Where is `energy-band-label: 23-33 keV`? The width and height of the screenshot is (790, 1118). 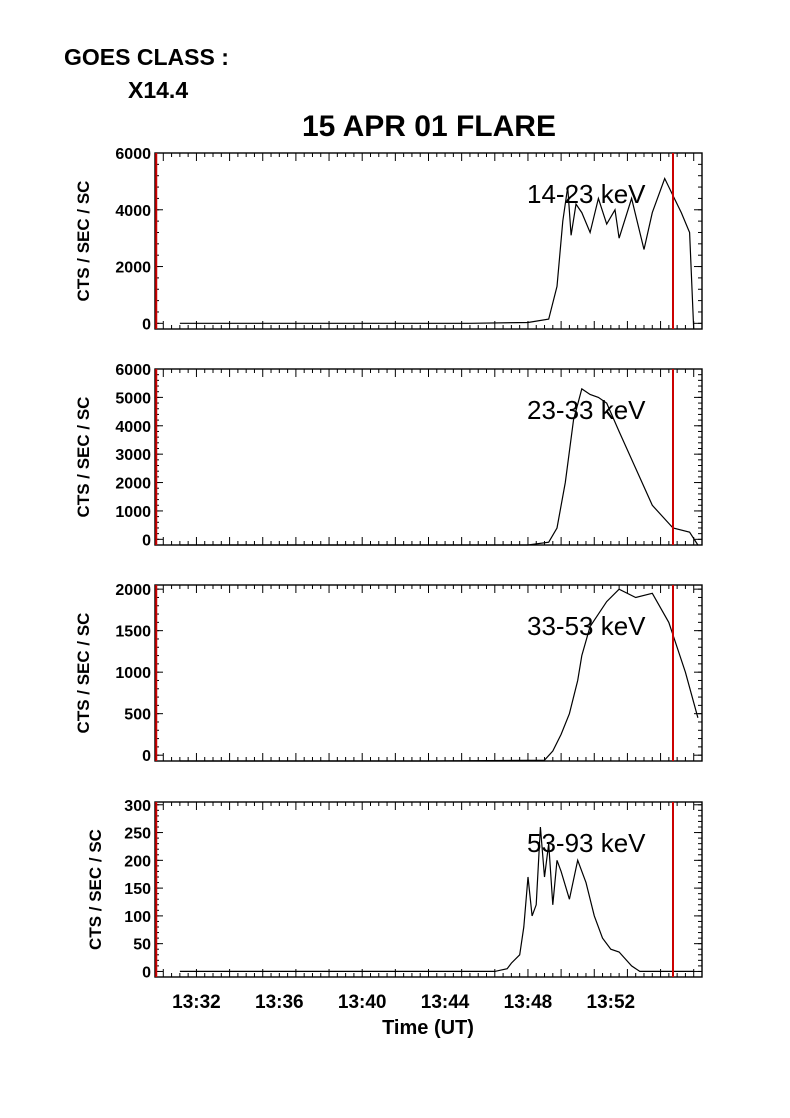
energy-band-label: 23-33 keV is located at coordinates (586, 410).